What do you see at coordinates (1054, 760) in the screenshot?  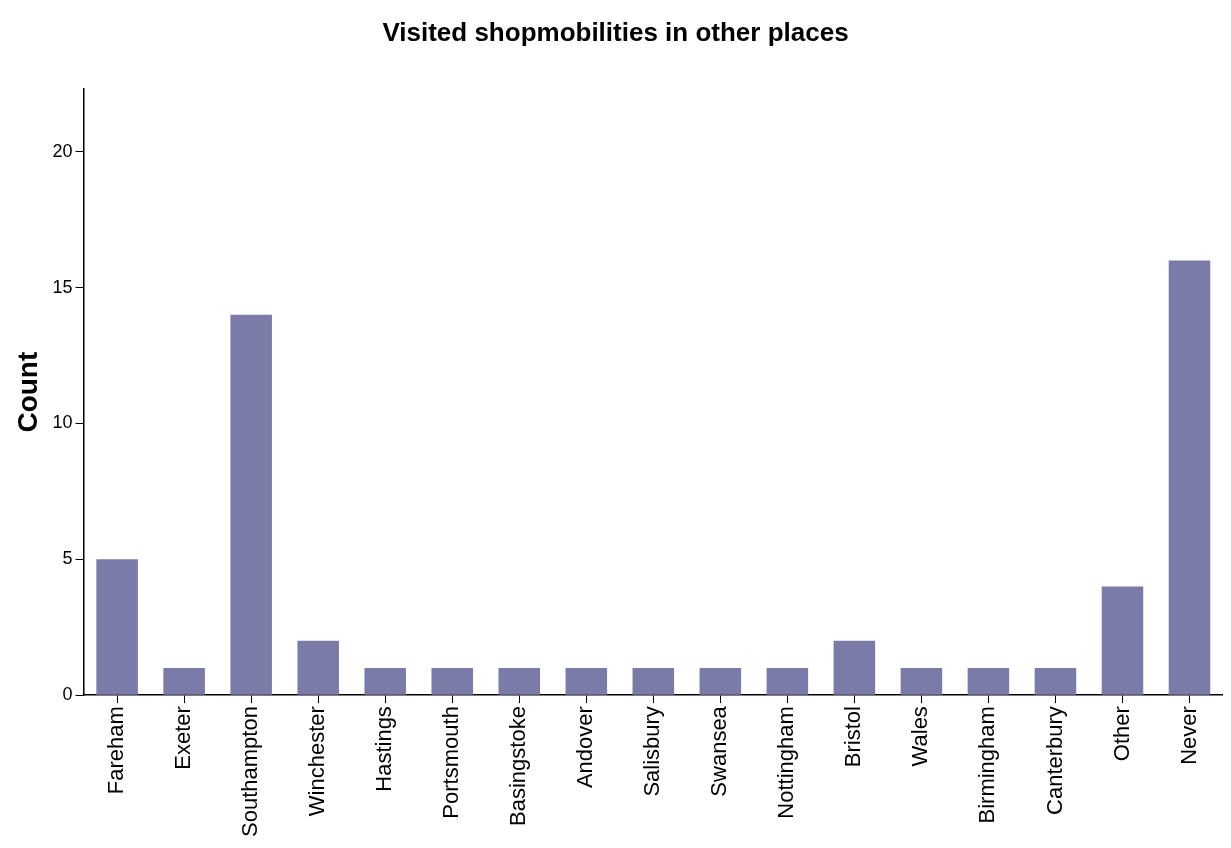 I see `x-tick-label: Canterbury` at bounding box center [1054, 760].